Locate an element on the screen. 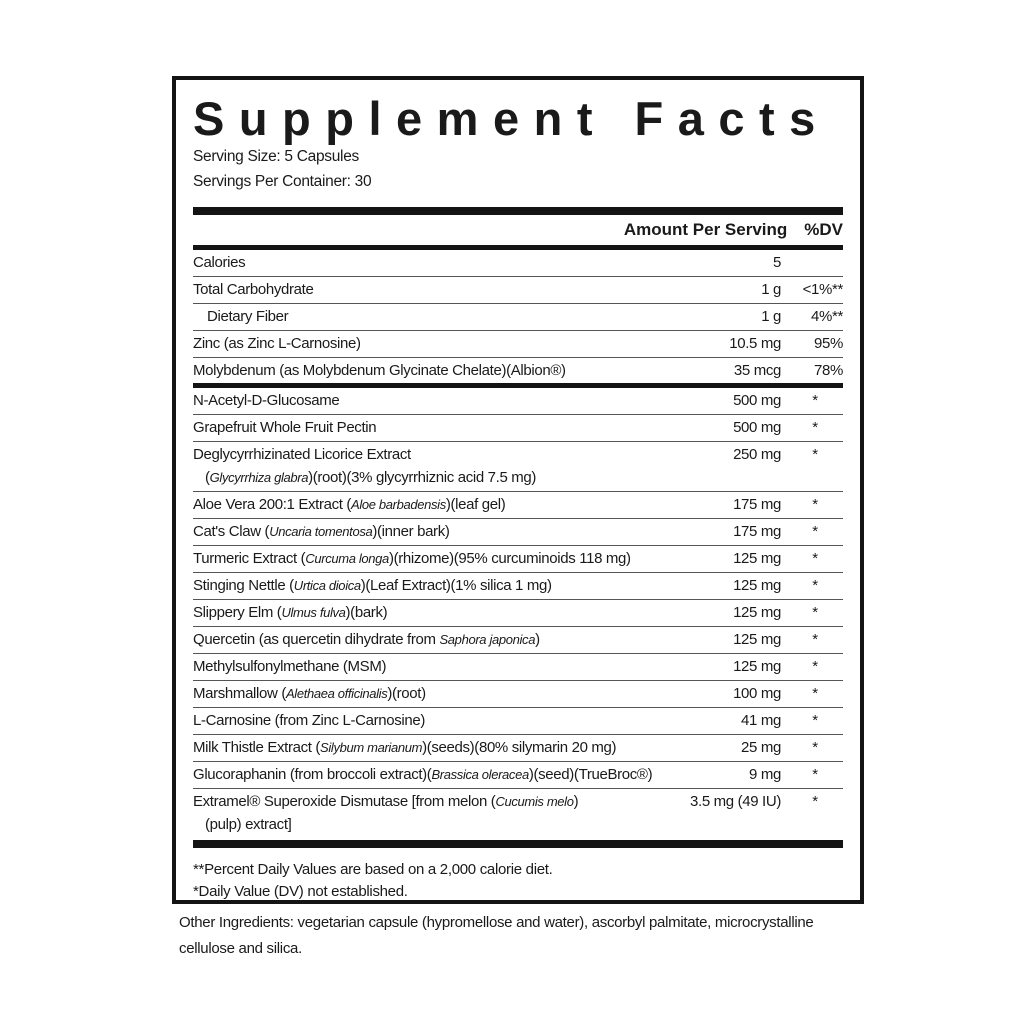 The height and width of the screenshot is (1028, 1028). name-segment: )(rhizome)(95% curcuminoids 118 mg) is located at coordinates (509, 558).